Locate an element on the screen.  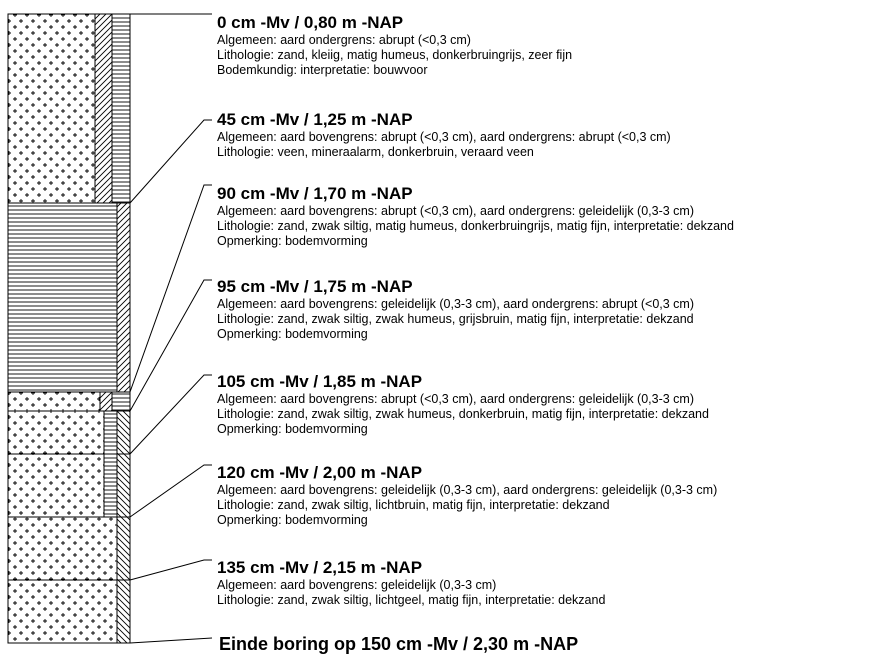
layer-depth-title: 105 cm -Mv / 1,85 m -NAP is located at coordinates (320, 381).